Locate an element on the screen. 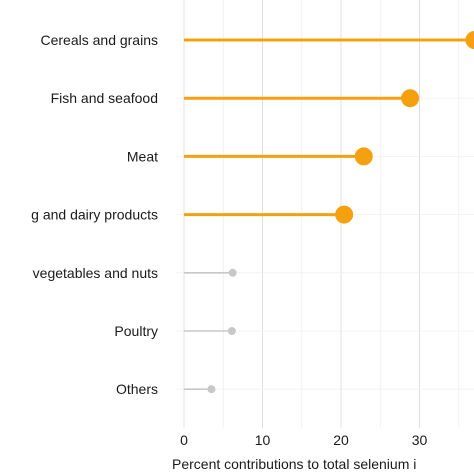  x-tick-label: 20 is located at coordinates (341, 440).